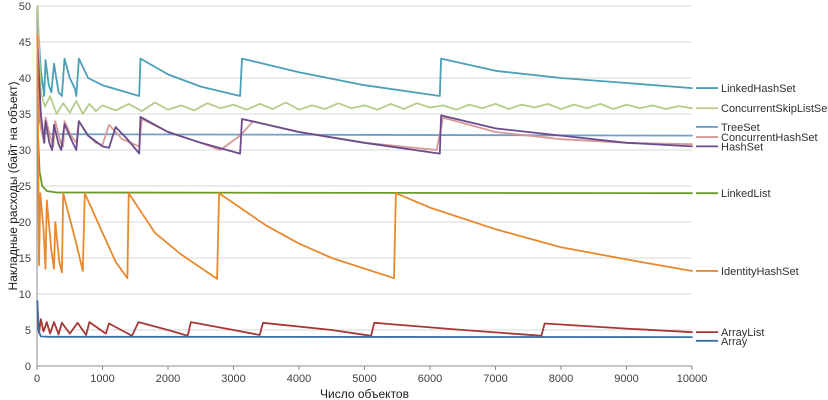 This screenshot has height=400, width=828. Describe the element at coordinates (774, 109) in the screenshot. I see `legend-label-concurrentskiplistset: ConcurrentSkipListSet` at that location.